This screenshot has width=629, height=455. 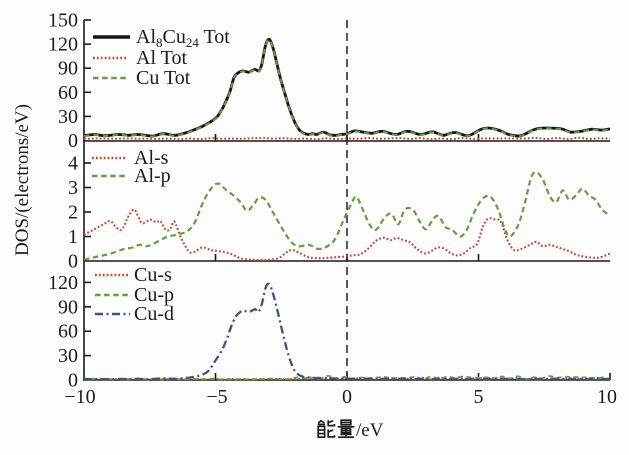 I want to click on svg-text: Cu Tot, so click(x=163, y=78).